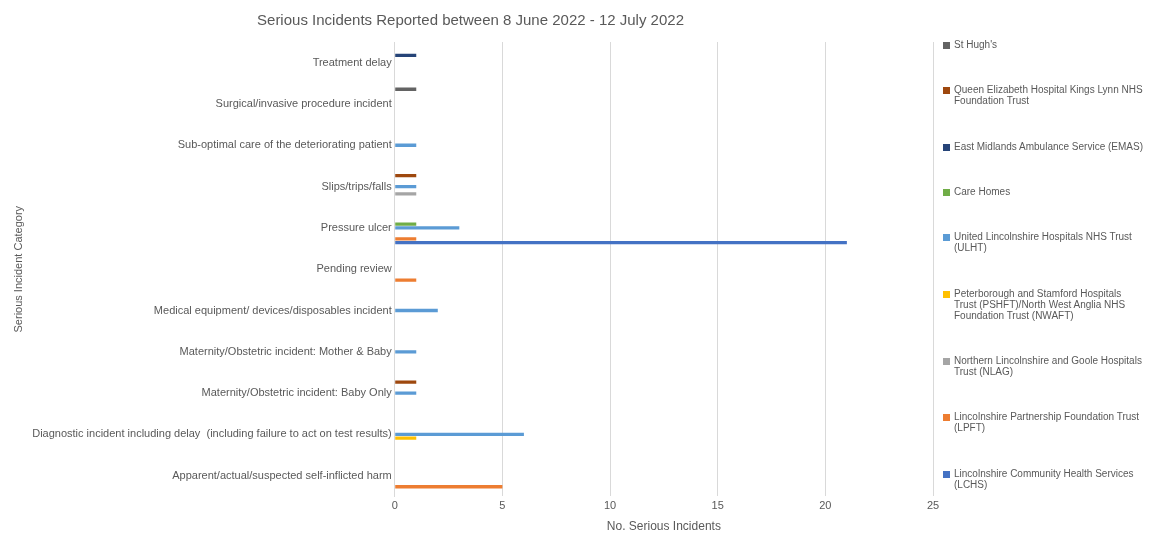 The width and height of the screenshot is (1161, 555). I want to click on legend-label: Queen Elizabeth Hospital Kings Lynn NHS Foundation Trust, so click(1048, 95).